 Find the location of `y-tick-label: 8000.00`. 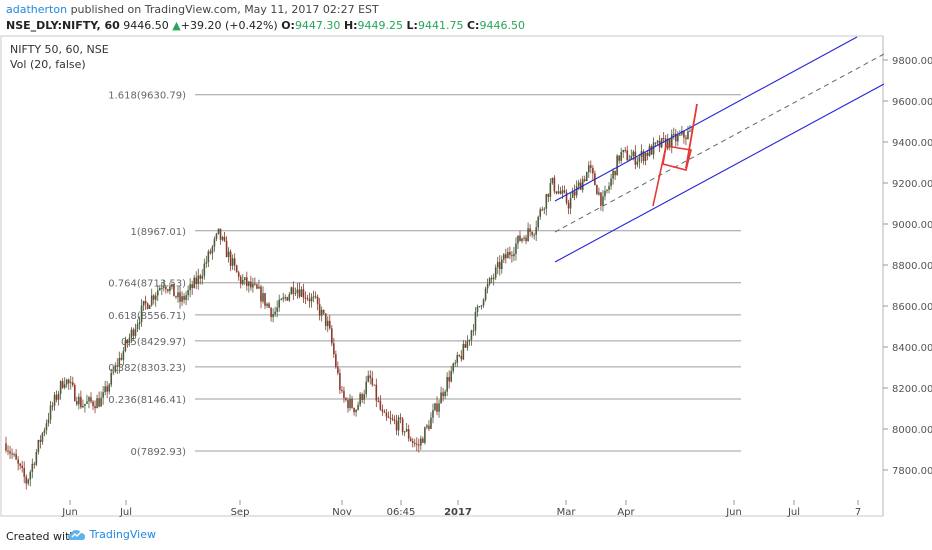

y-tick-label: 8000.00 is located at coordinates (912, 430).